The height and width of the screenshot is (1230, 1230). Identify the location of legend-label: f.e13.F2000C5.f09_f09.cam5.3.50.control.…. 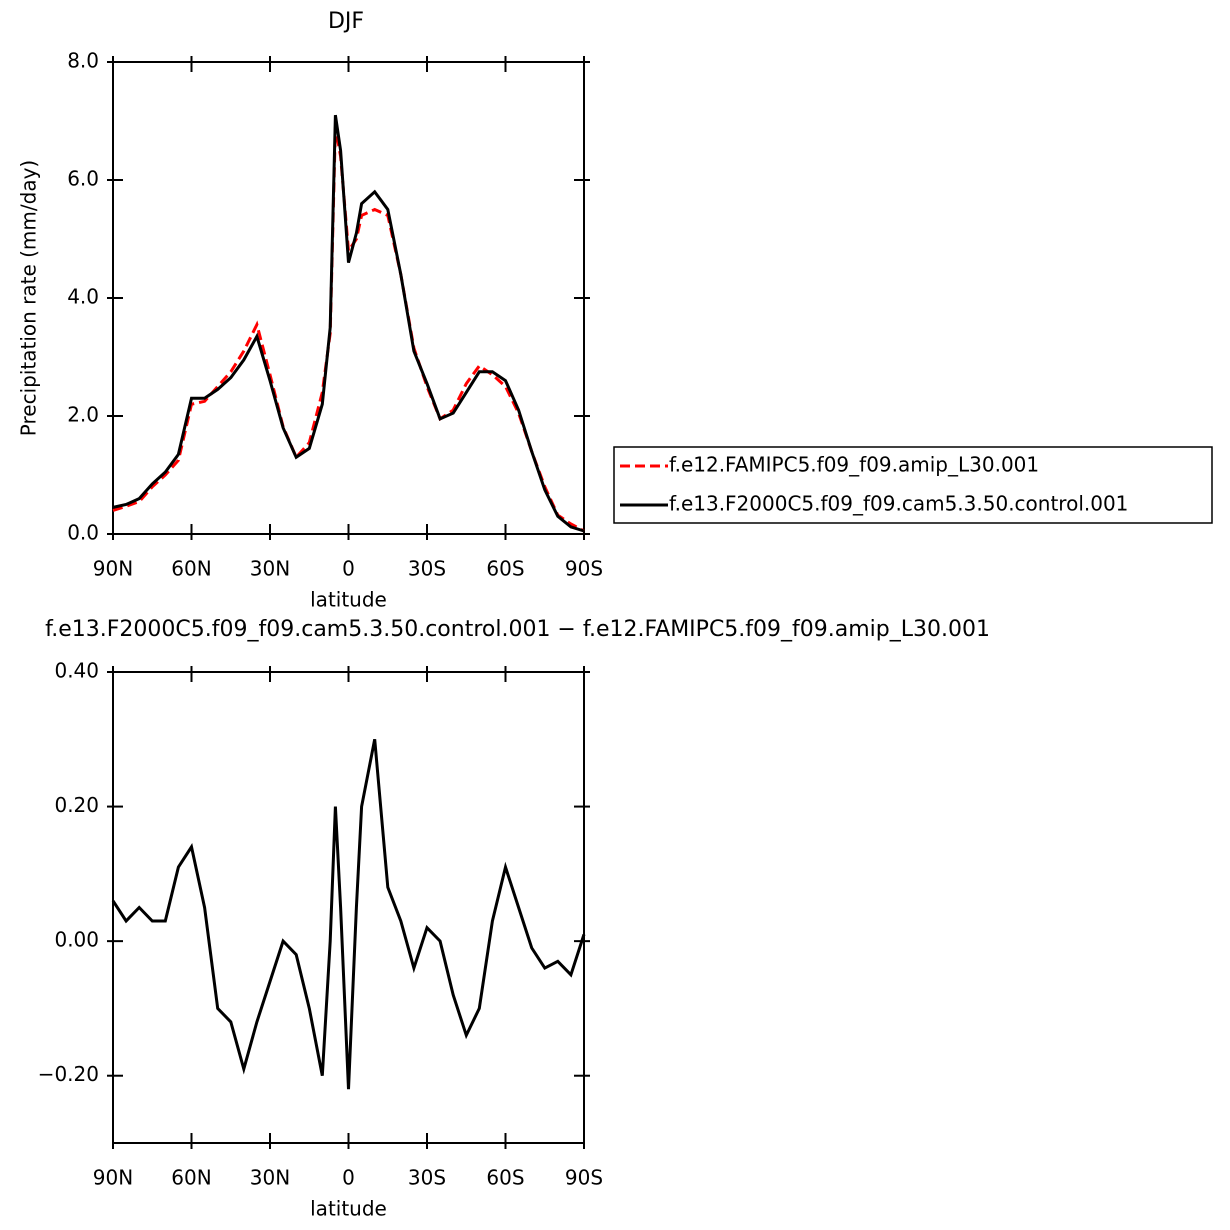
(898, 504).